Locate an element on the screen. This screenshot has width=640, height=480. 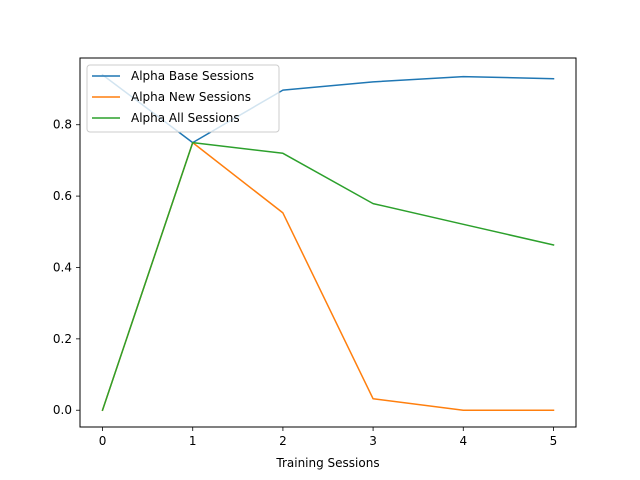
x-axis-label: Training Sessions is located at coordinates (327, 463).